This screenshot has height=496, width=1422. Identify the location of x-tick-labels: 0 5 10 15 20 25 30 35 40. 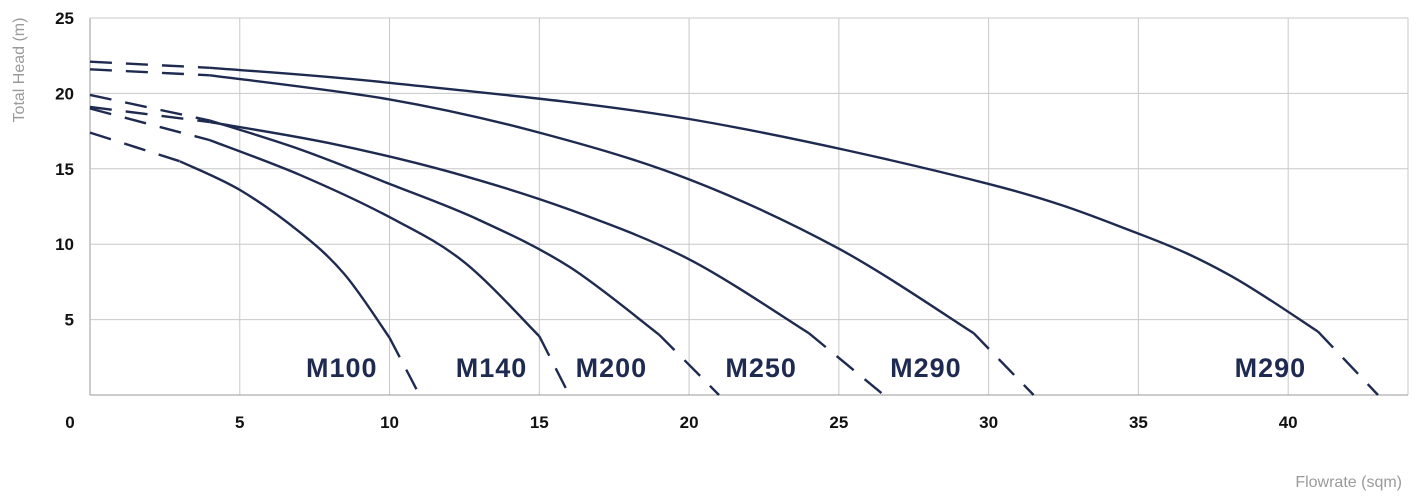
(681, 422).